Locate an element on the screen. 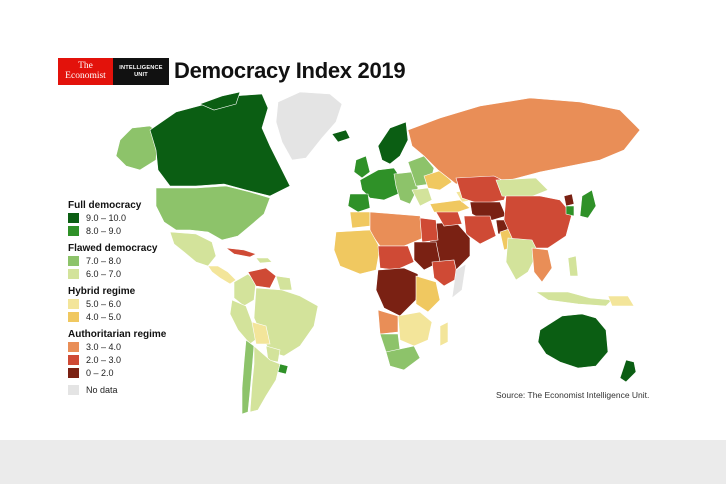  region-australia is located at coordinates (573, 341).